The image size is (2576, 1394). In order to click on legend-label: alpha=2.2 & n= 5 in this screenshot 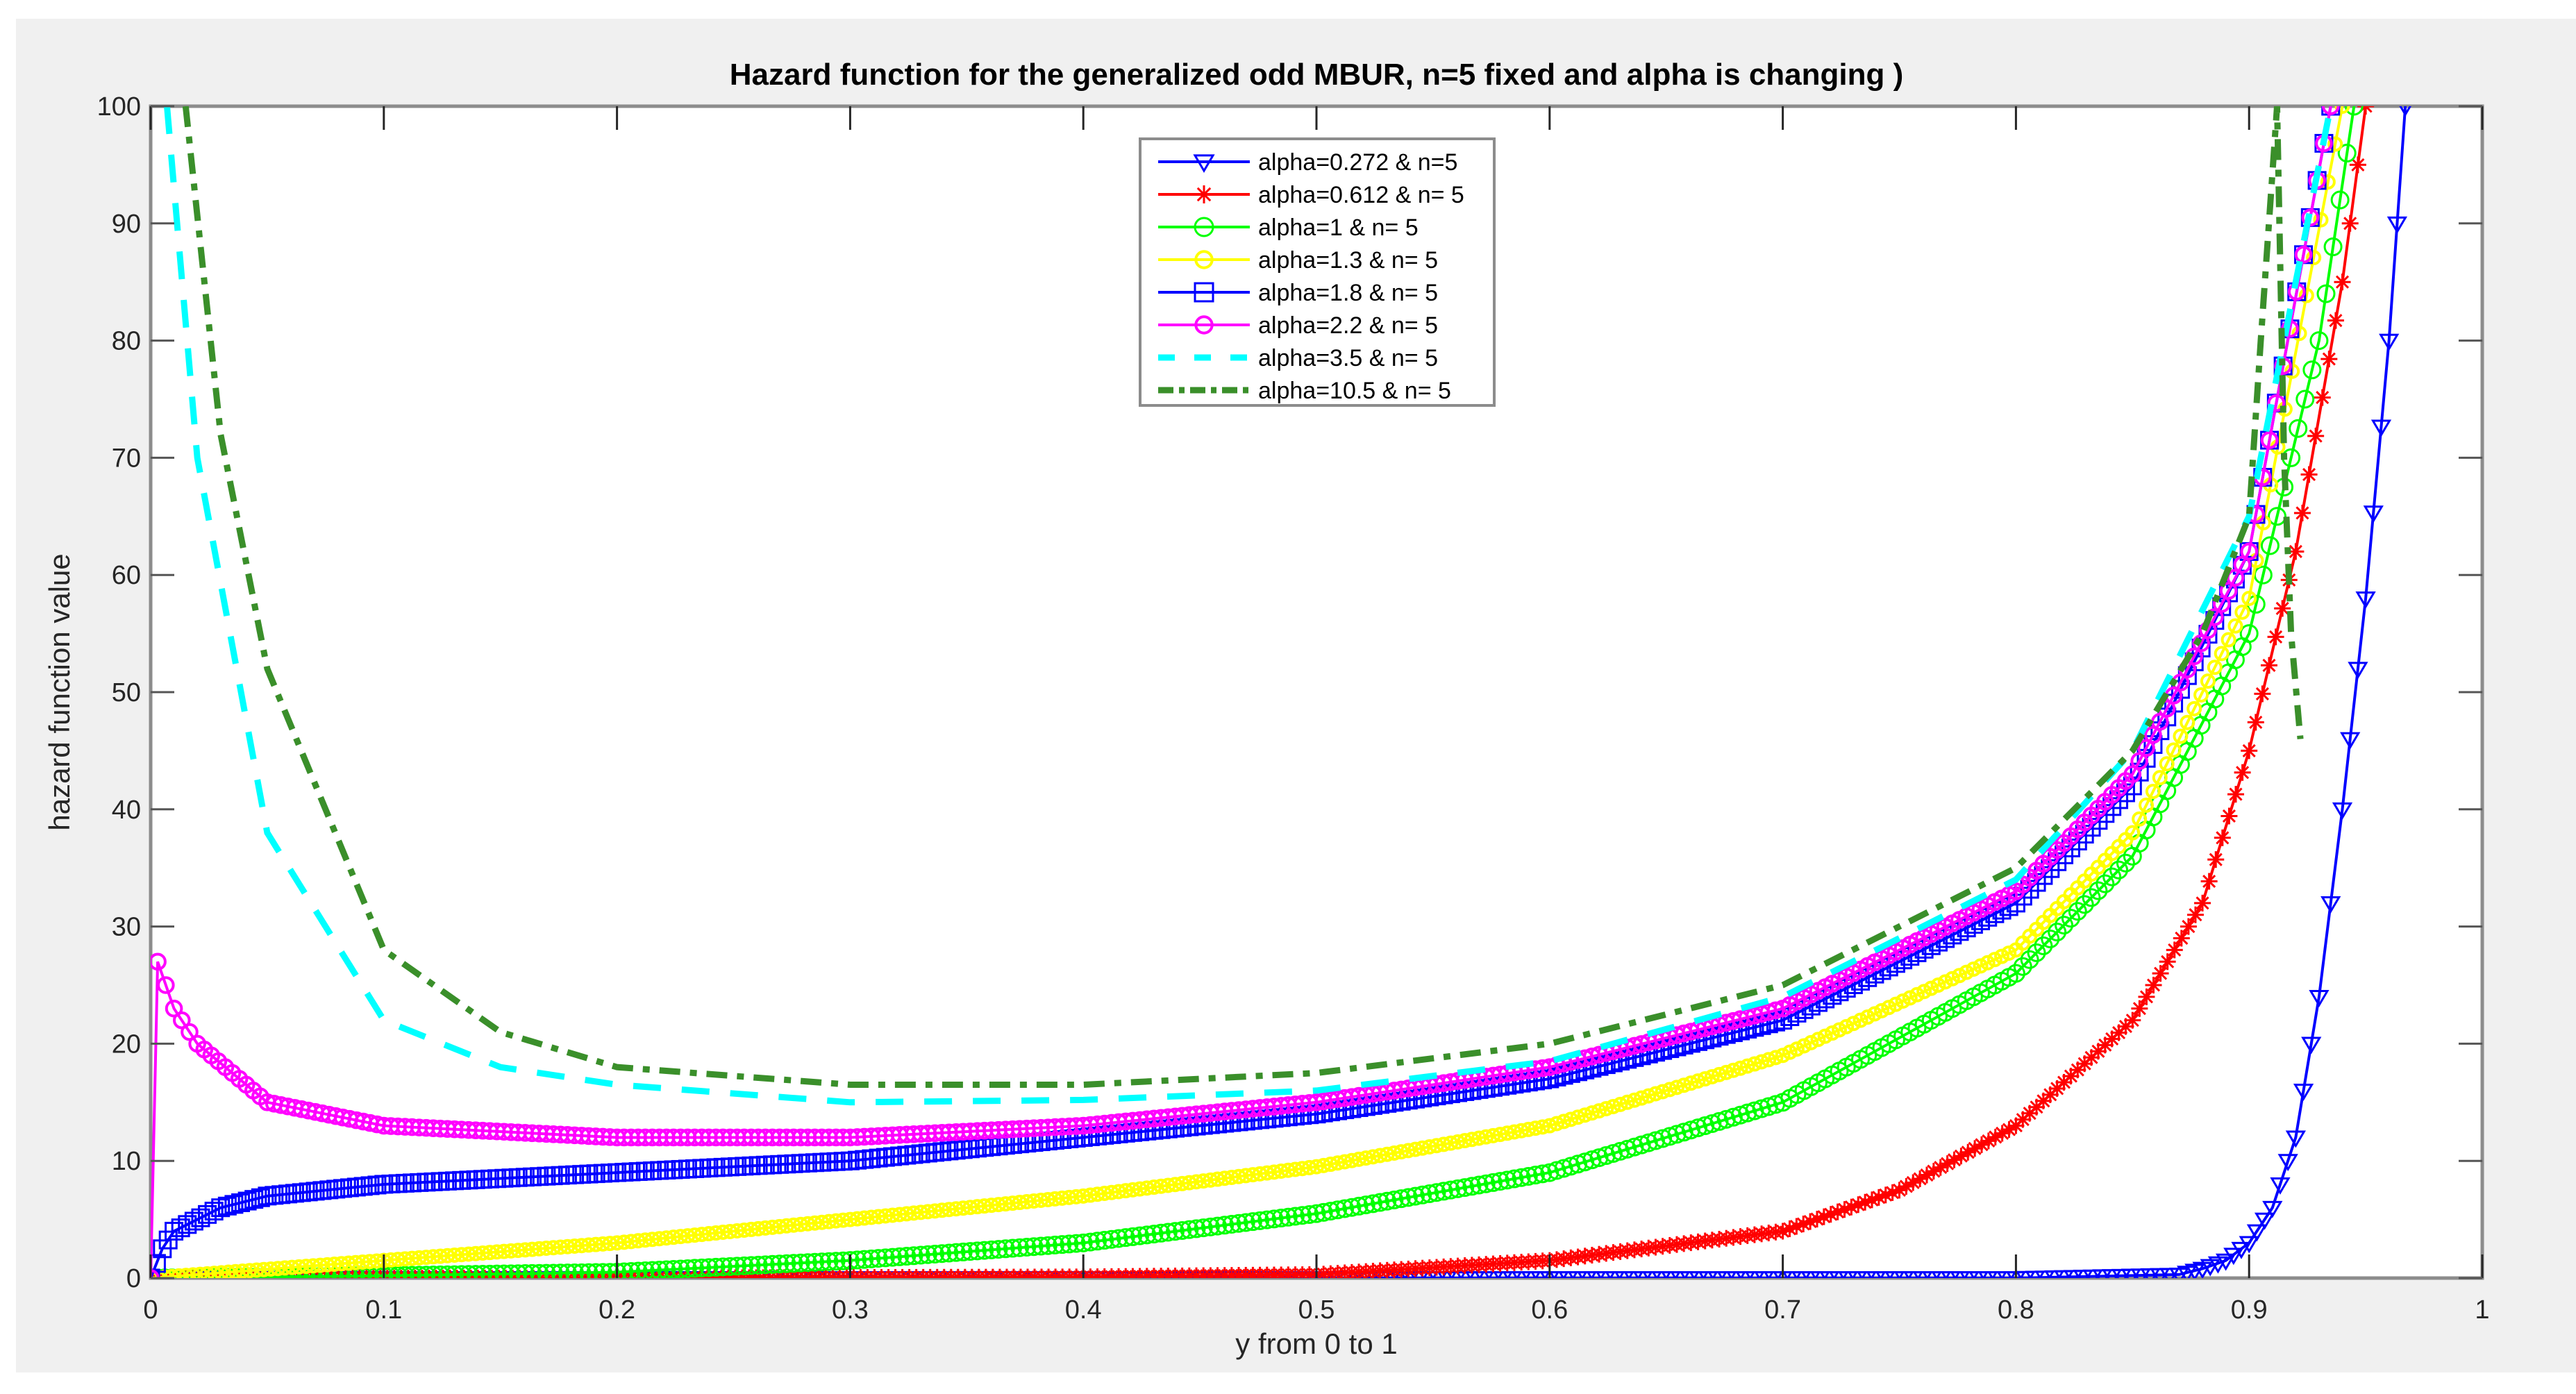, I will do `click(1348, 325)`.